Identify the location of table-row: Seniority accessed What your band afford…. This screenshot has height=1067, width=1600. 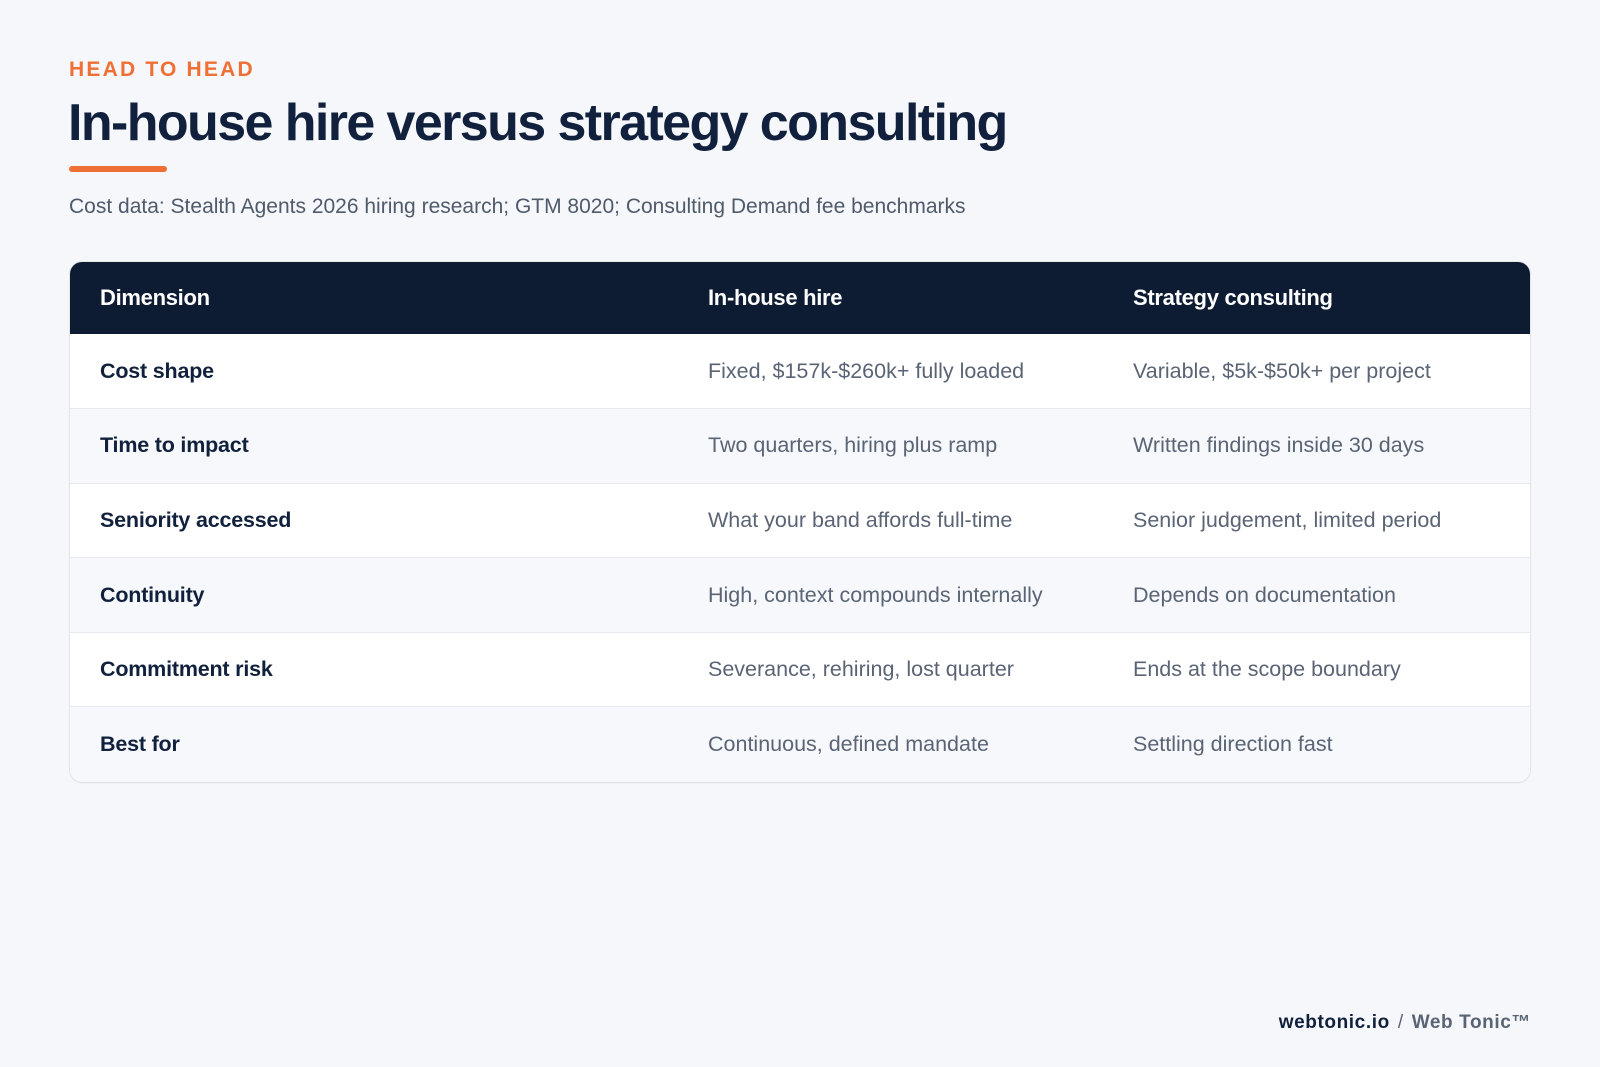
(800, 520).